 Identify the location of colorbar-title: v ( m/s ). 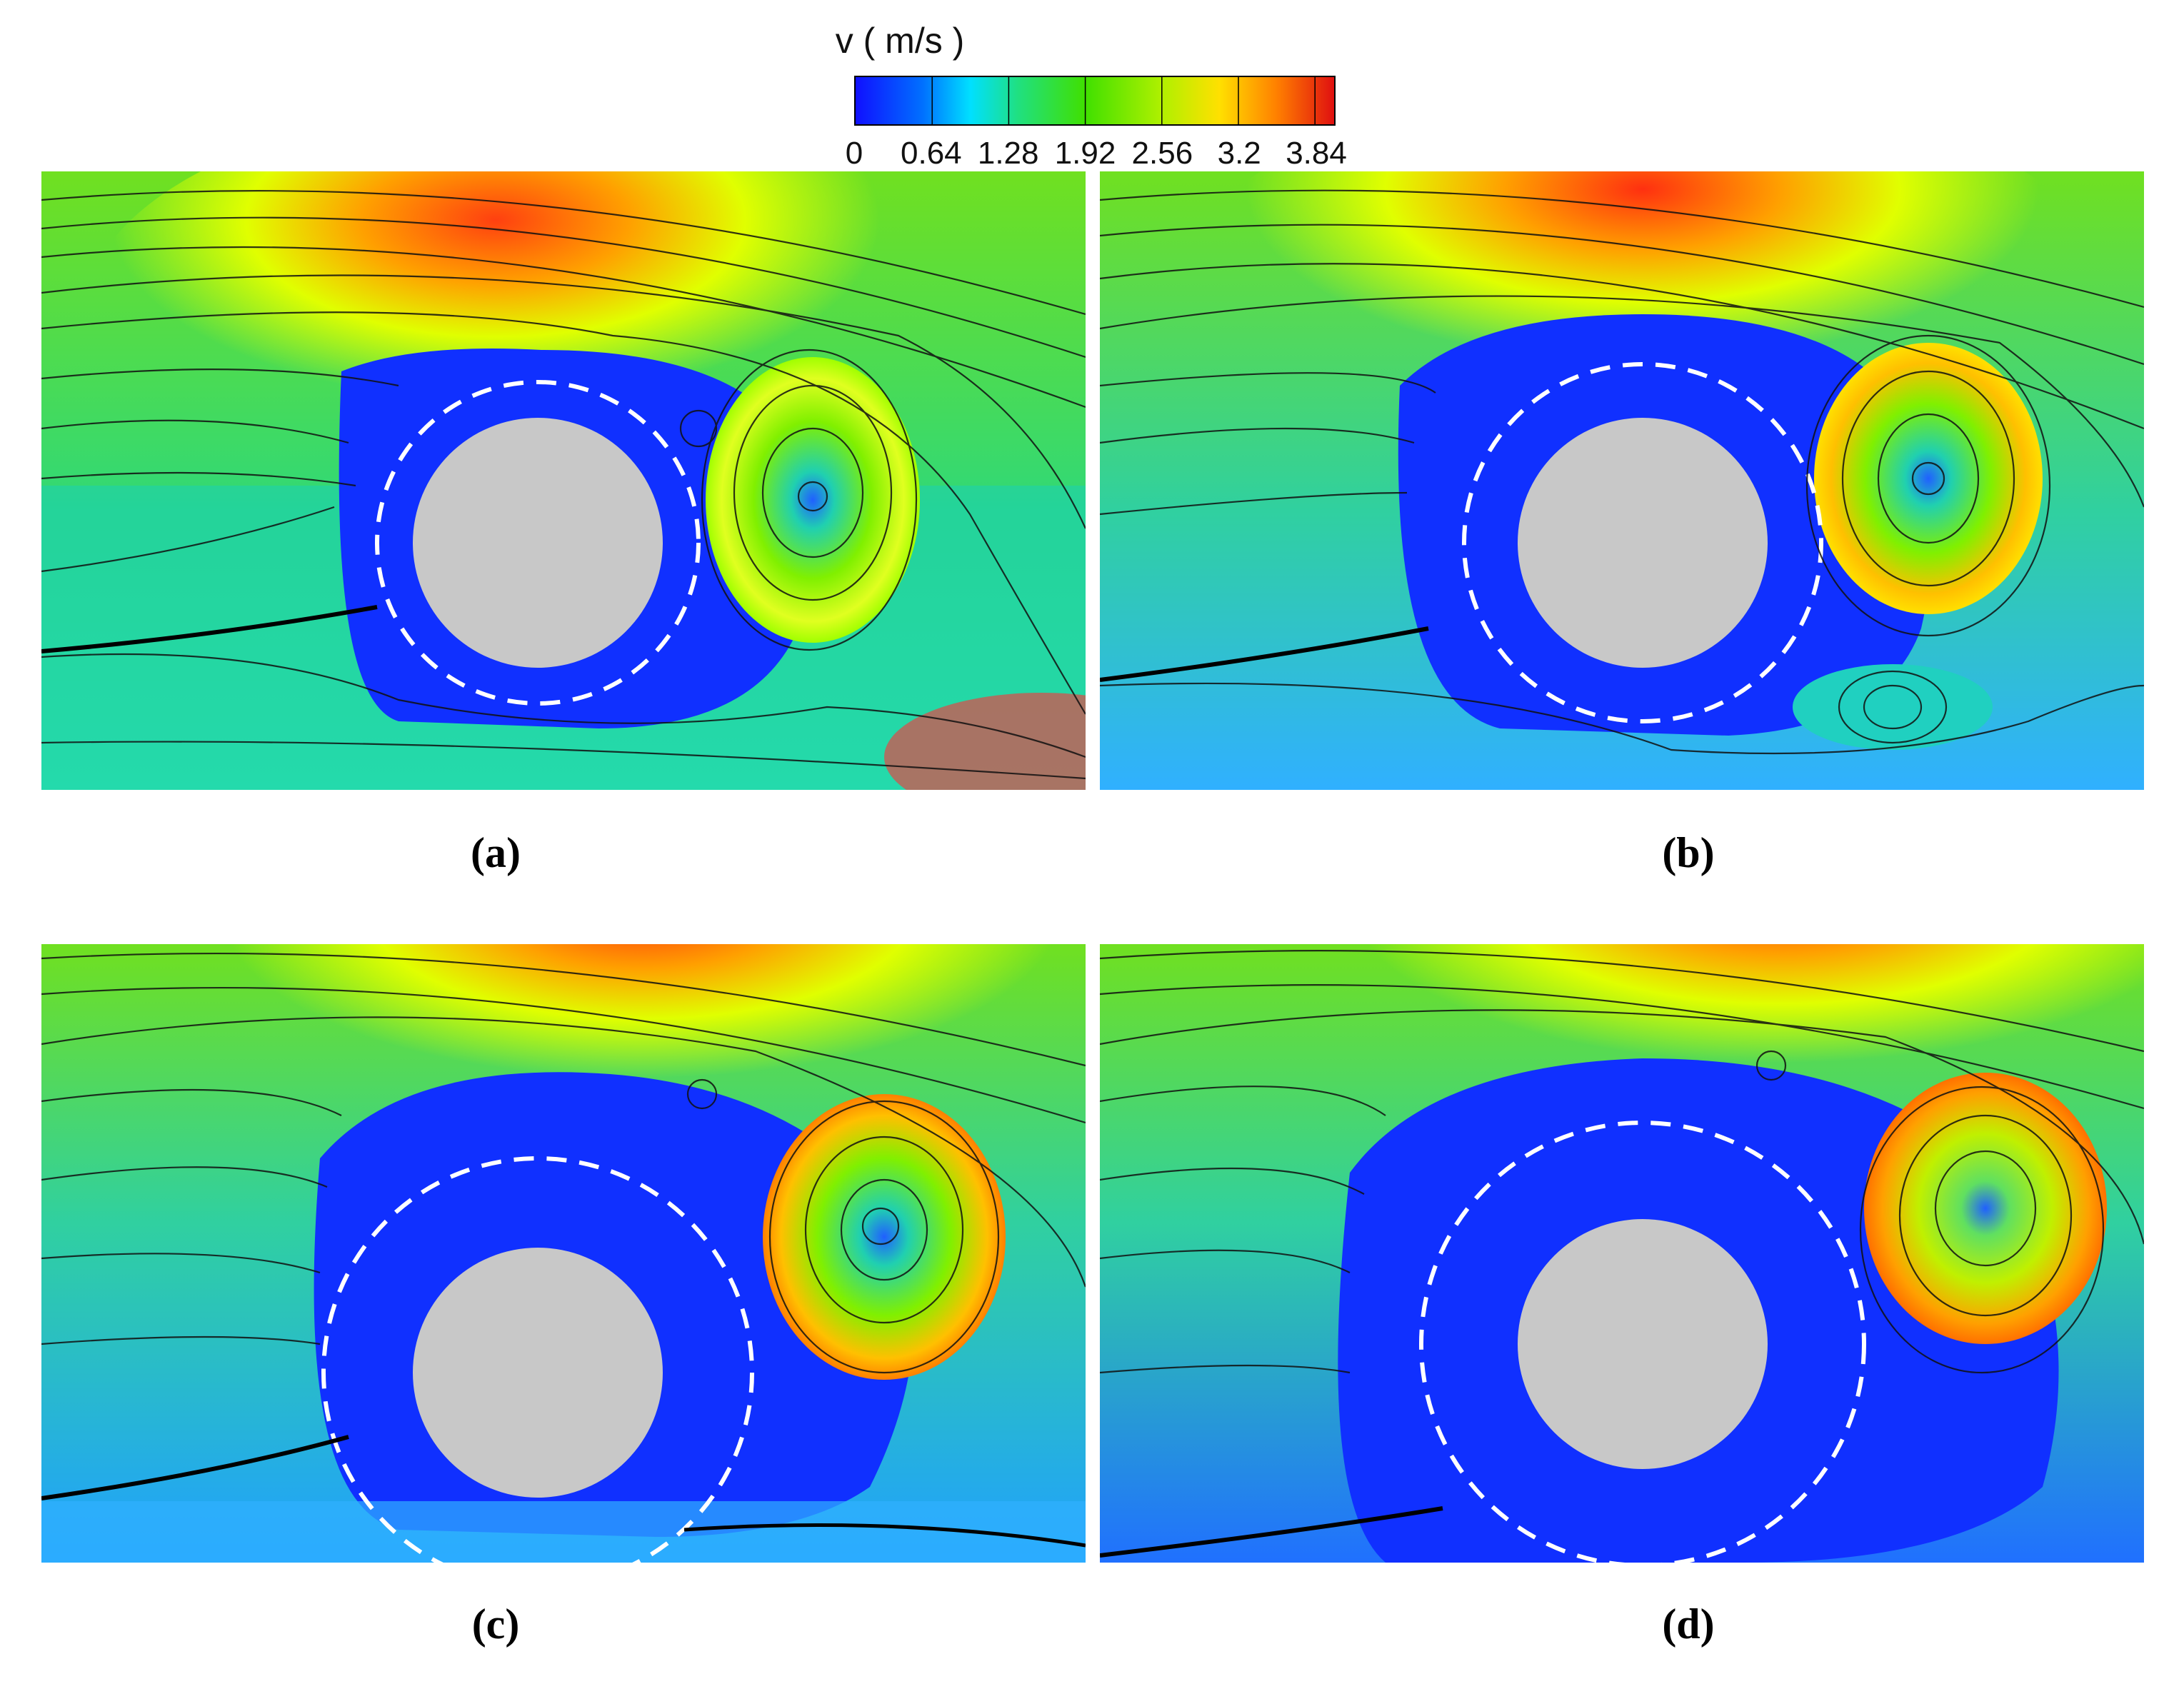
(900, 41).